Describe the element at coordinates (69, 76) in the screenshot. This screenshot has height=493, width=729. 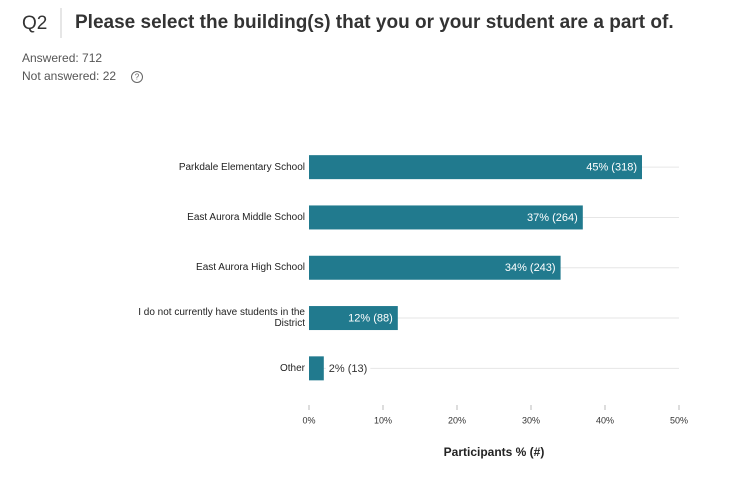
I see `not-answered: Not answered: 22` at that location.